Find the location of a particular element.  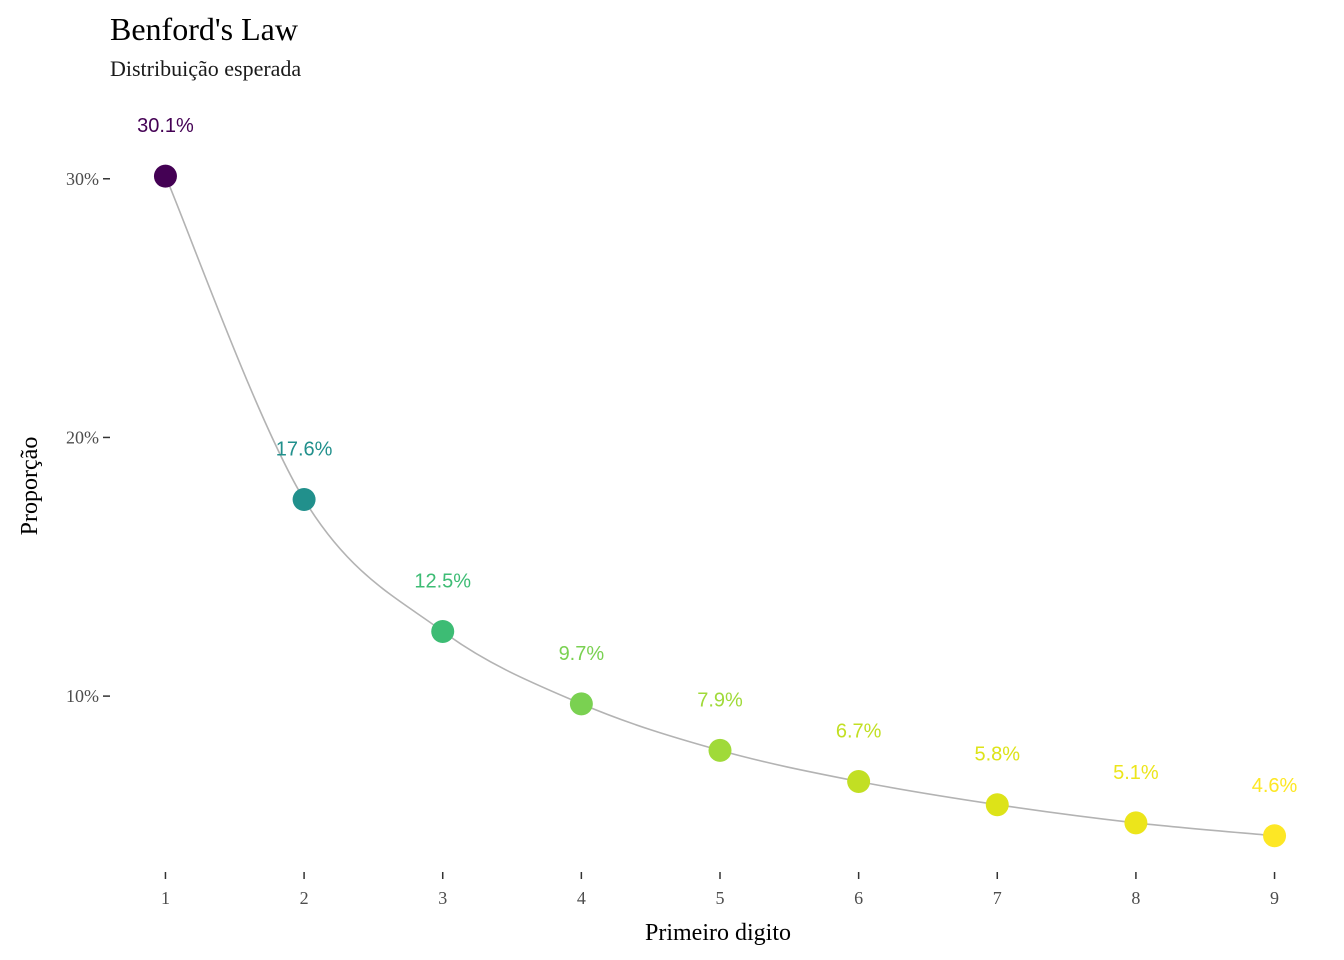

x-tick-label: 4 is located at coordinates (581, 898).